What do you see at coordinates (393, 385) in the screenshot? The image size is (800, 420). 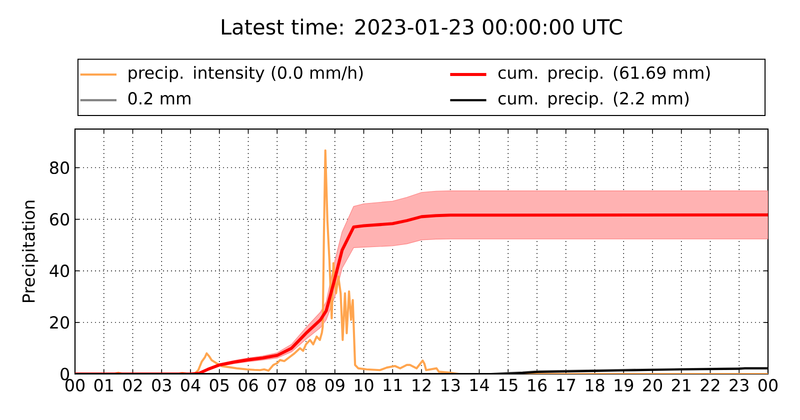 I see `x-tick-label: 11` at bounding box center [393, 385].